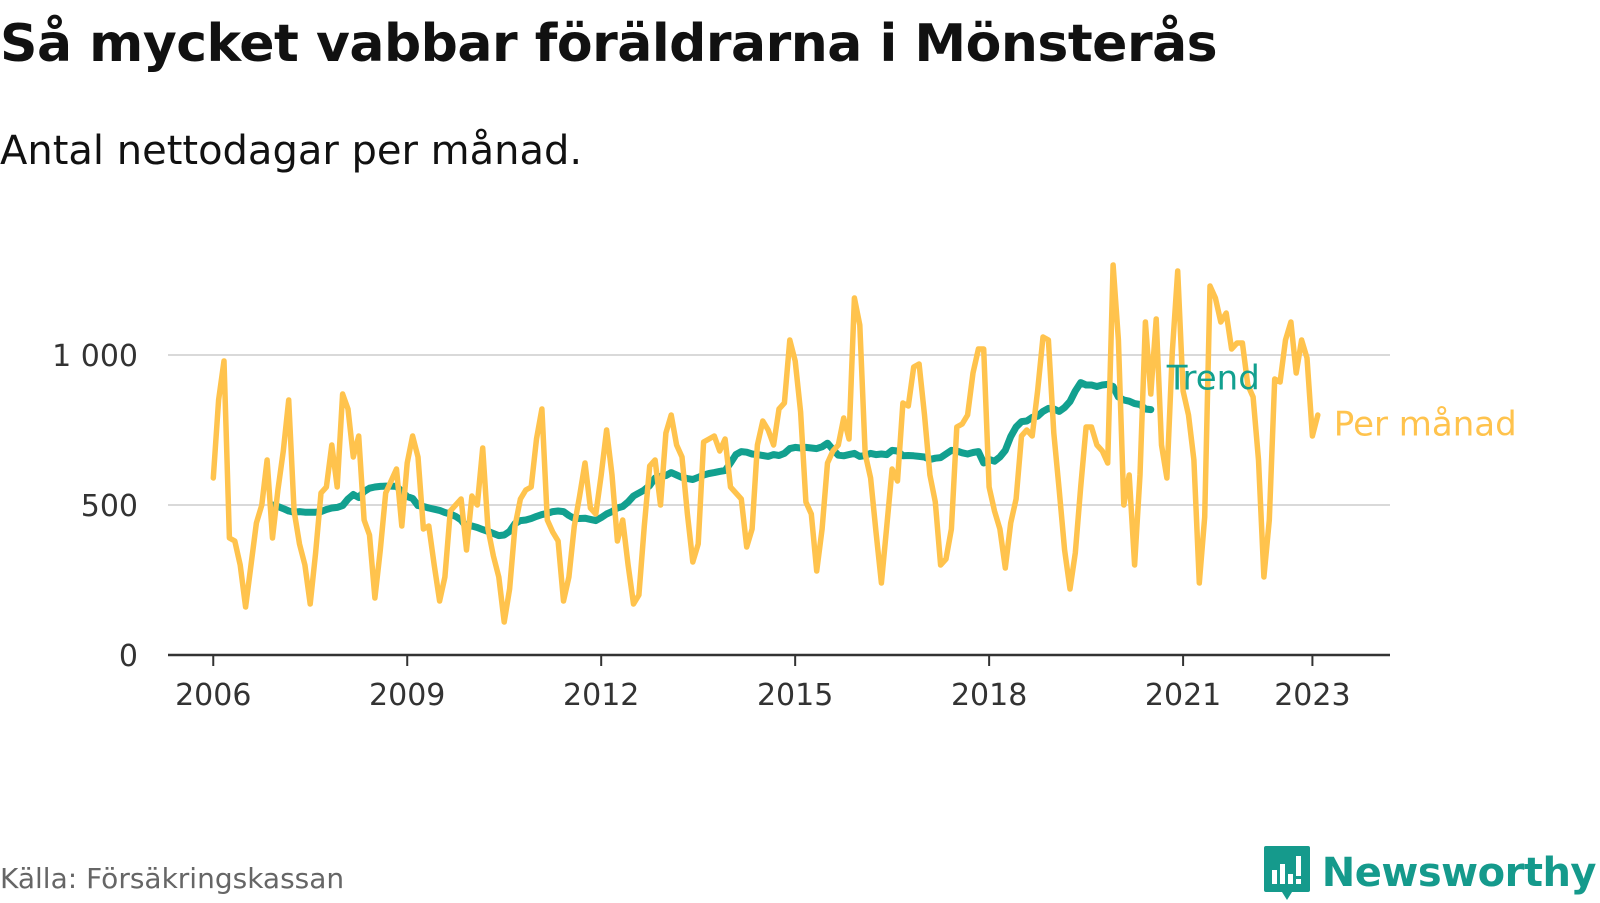 The height and width of the screenshot is (903, 1600). I want to click on x-tick-label: 2012, so click(601, 695).